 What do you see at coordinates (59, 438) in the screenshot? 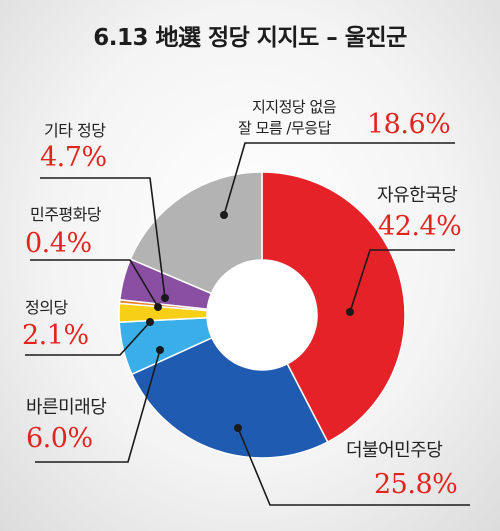
I see `slice-value-바른미래당: 6.0%` at bounding box center [59, 438].